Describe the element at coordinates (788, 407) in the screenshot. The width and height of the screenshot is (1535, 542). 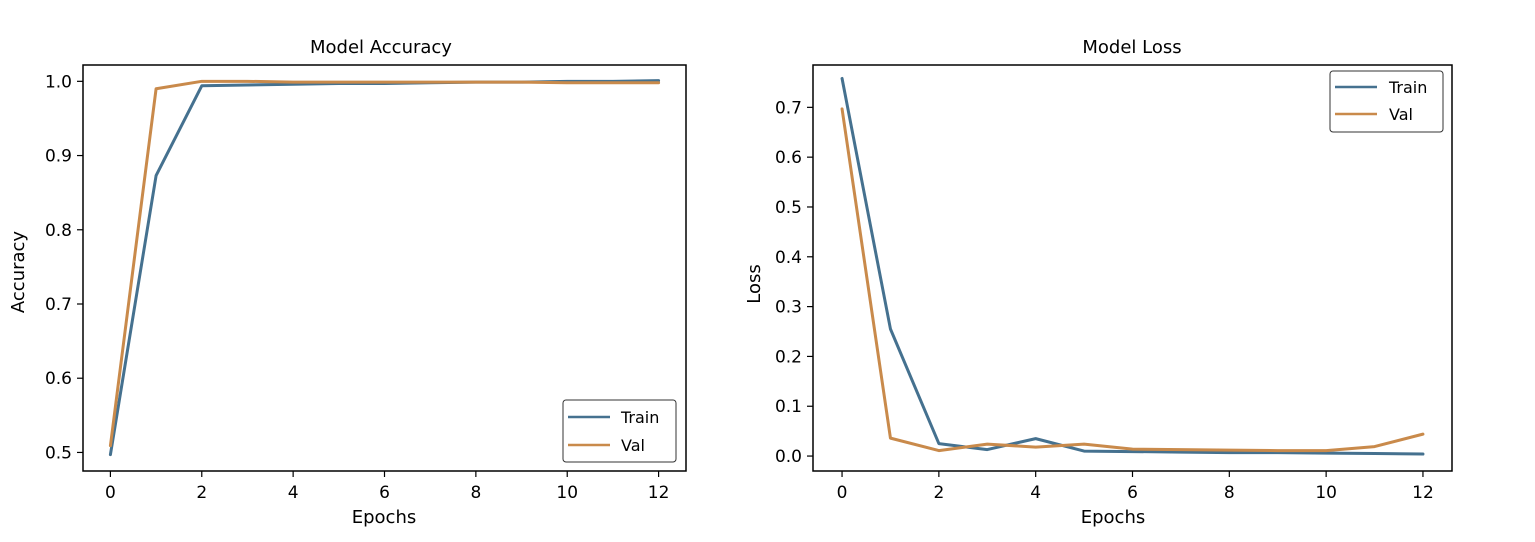
I see `loss-y-tick-label: 0.1` at that location.